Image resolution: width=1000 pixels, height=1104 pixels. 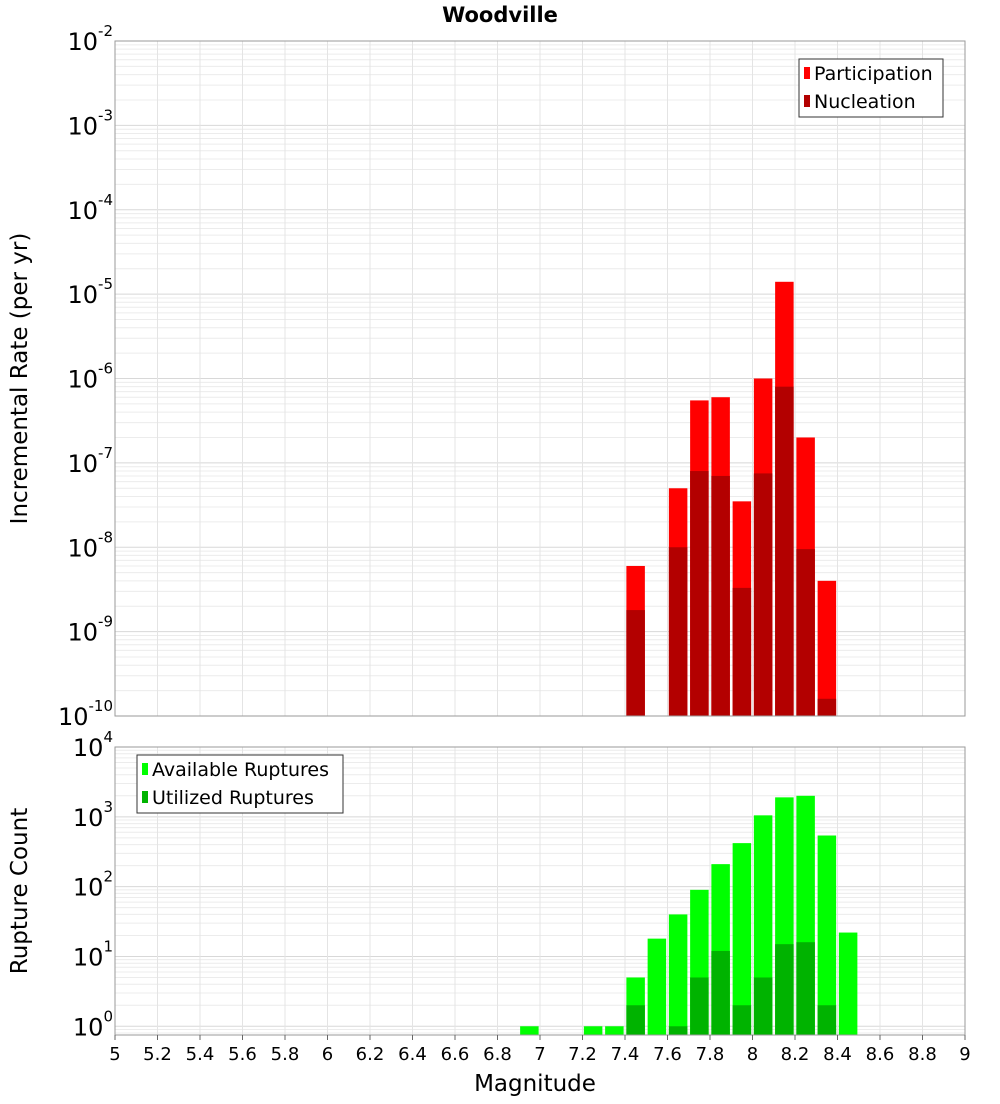 What do you see at coordinates (455, 1054) in the screenshot?
I see `x-tick-label: 6.6` at bounding box center [455, 1054].